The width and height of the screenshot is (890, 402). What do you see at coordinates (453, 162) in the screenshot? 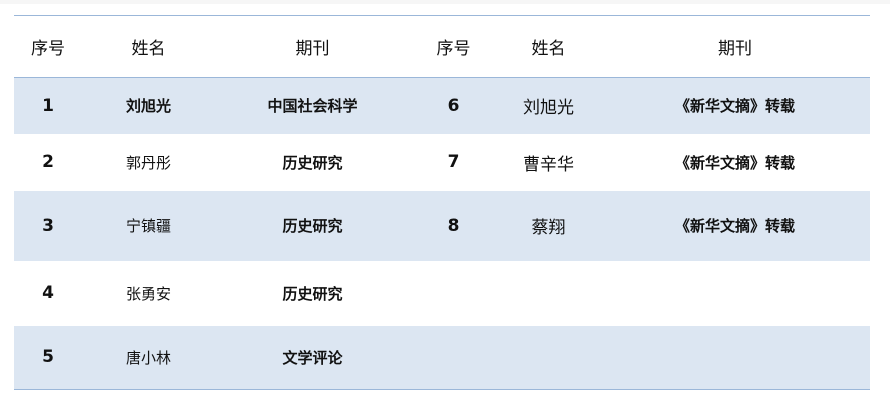
I see `cell-no-2: 7` at bounding box center [453, 162].